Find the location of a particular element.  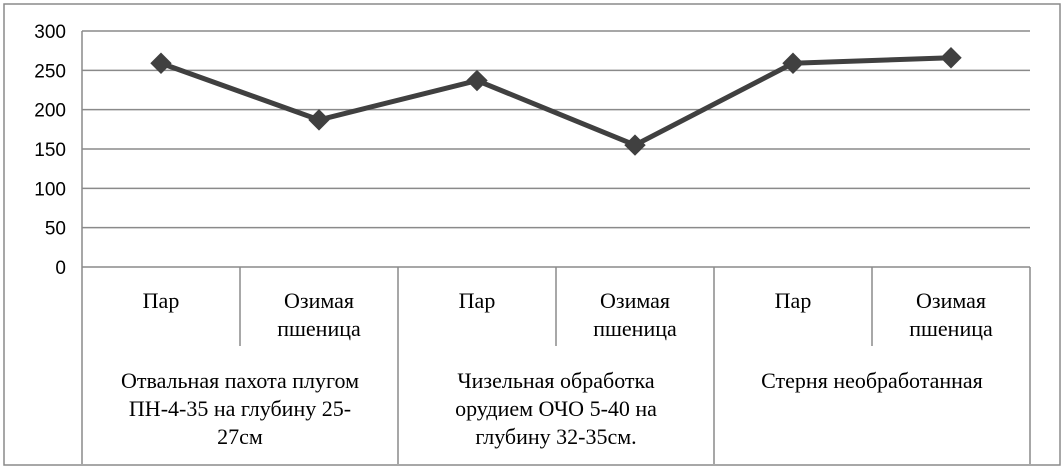

y-tick-label: 200 is located at coordinates (50, 111).